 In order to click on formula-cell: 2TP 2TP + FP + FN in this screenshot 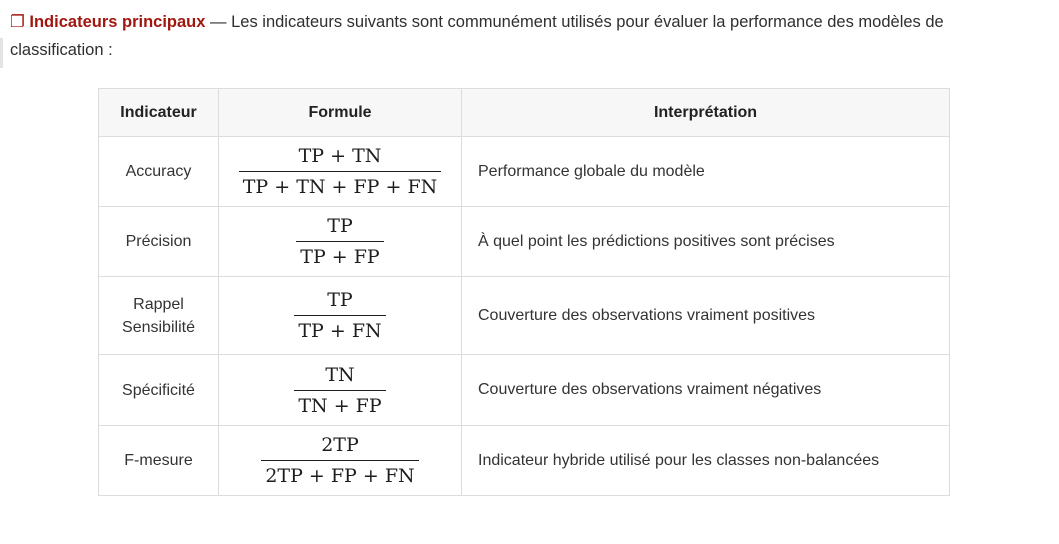, I will do `click(340, 460)`.